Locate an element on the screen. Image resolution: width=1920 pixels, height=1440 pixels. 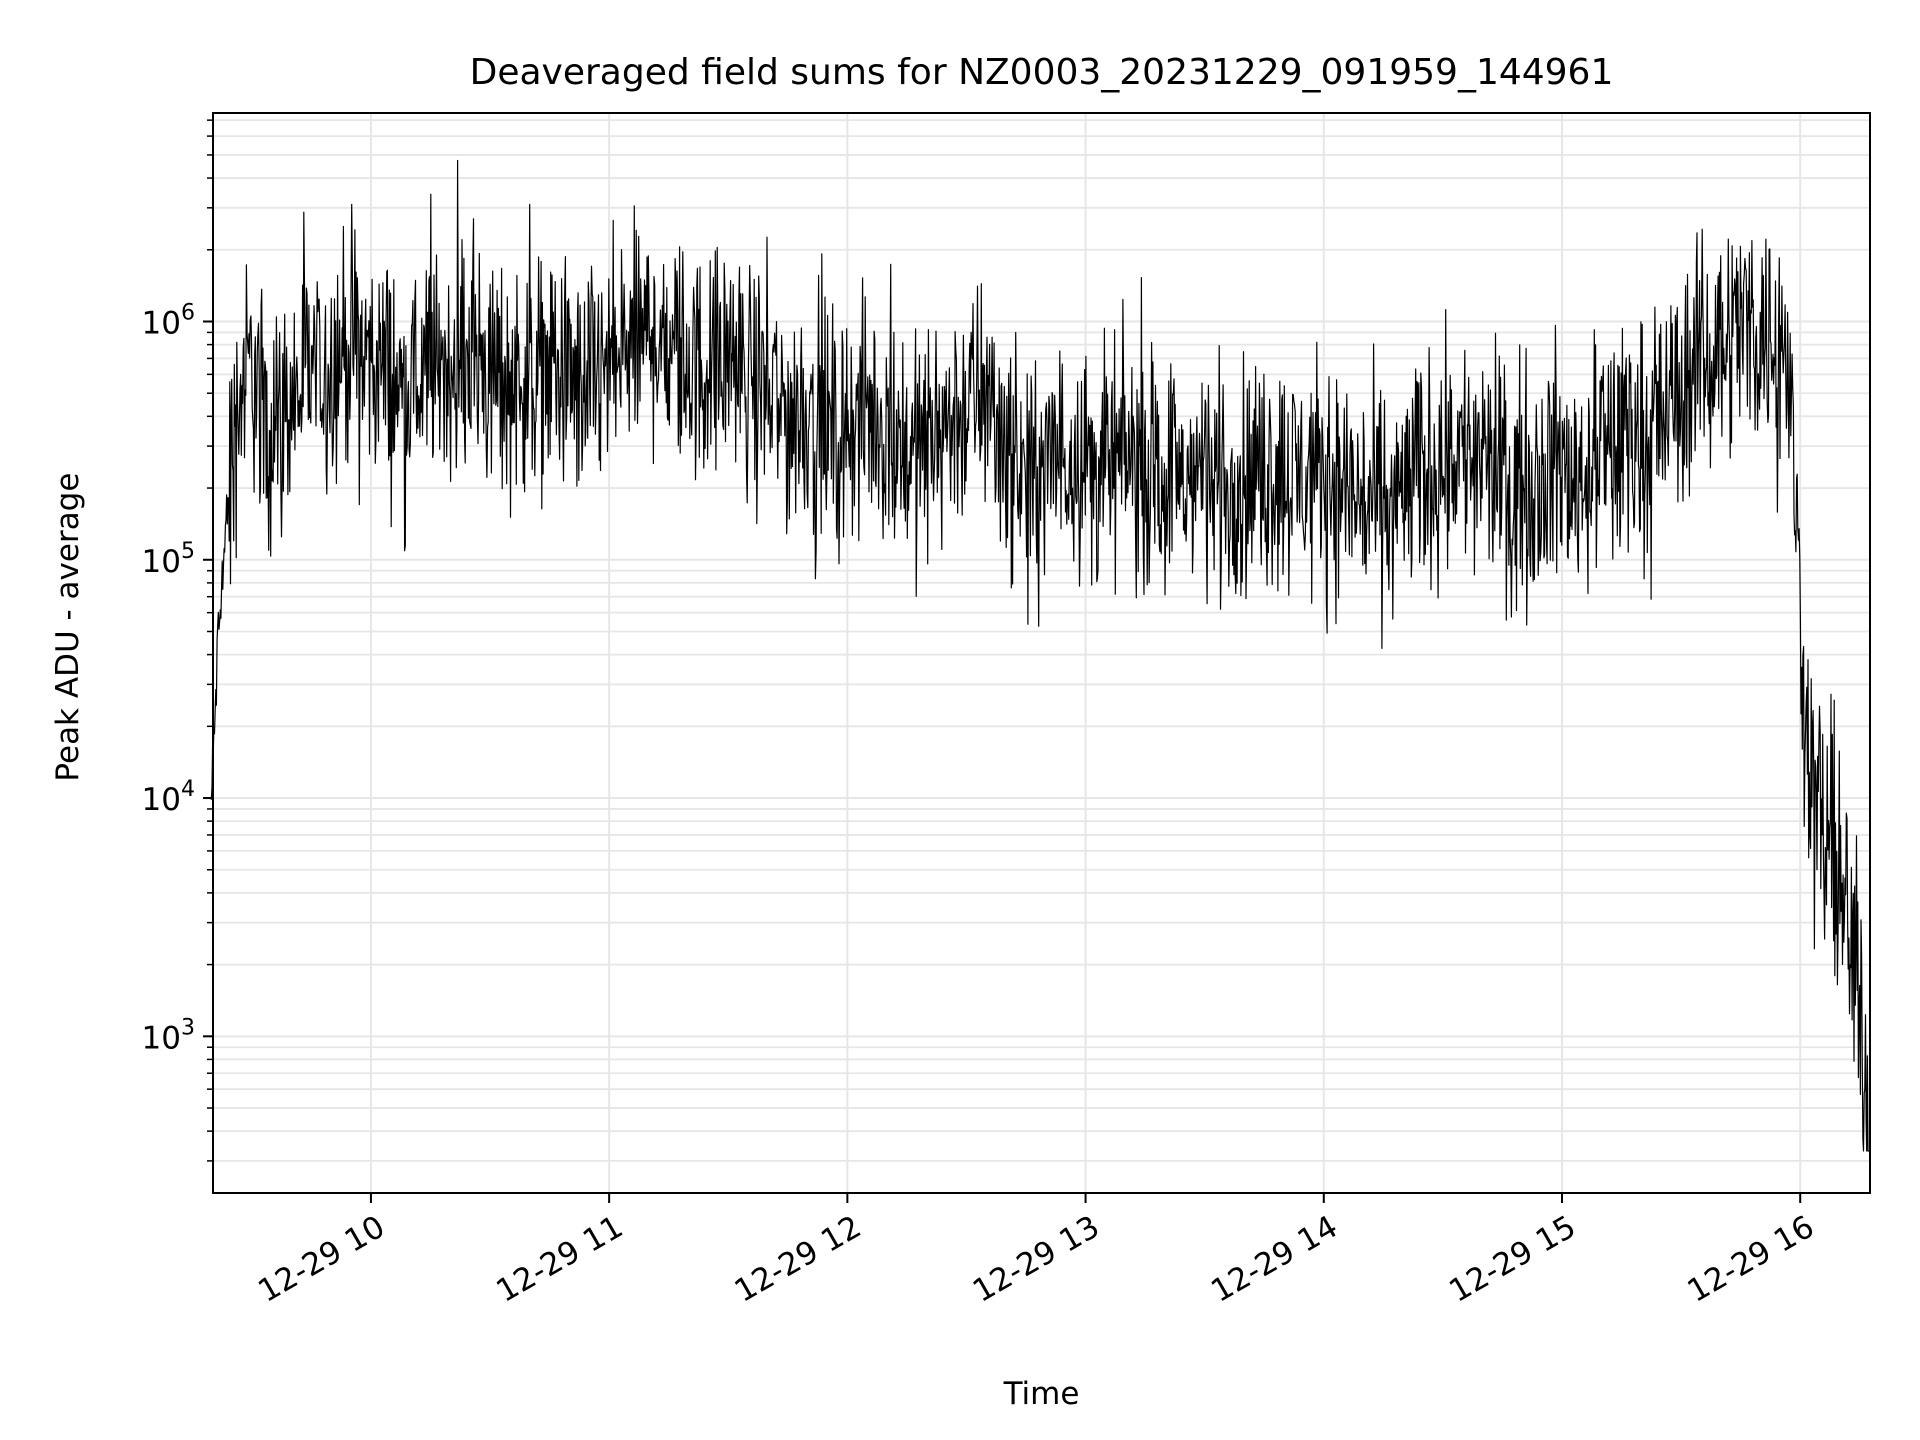
x-axis-label: Time is located at coordinates (1041, 1394).